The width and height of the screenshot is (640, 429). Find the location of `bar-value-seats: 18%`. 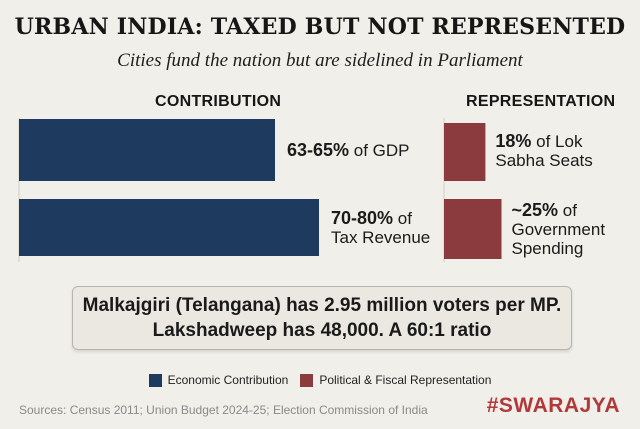

bar-value-seats: 18% is located at coordinates (513, 141).